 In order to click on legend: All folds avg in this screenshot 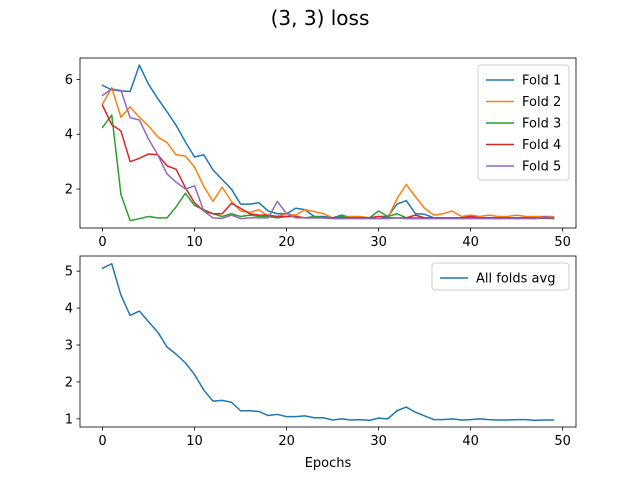, I will do `click(500, 276)`.